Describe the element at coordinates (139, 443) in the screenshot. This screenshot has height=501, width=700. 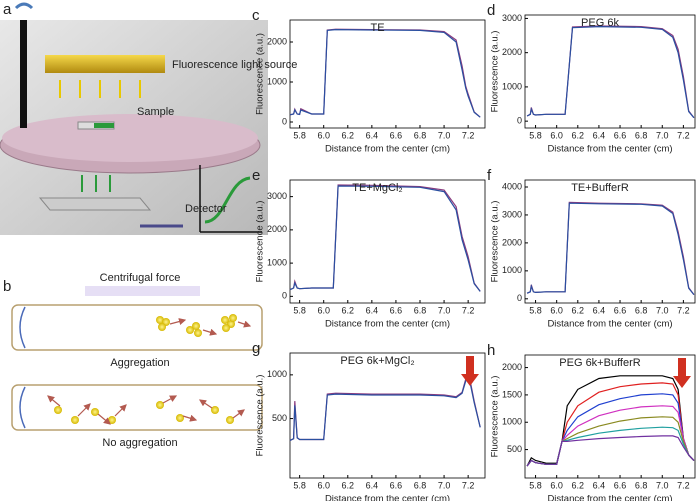
I see `label: No aggregation` at that location.